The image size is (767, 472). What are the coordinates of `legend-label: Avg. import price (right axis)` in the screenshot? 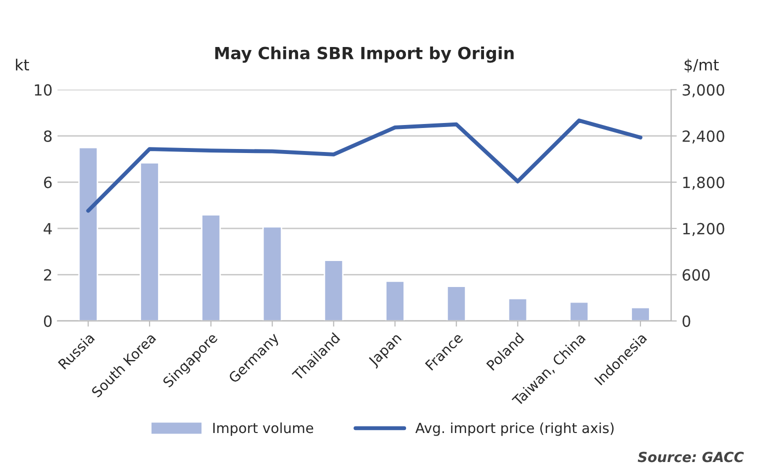 It's located at (514, 429).